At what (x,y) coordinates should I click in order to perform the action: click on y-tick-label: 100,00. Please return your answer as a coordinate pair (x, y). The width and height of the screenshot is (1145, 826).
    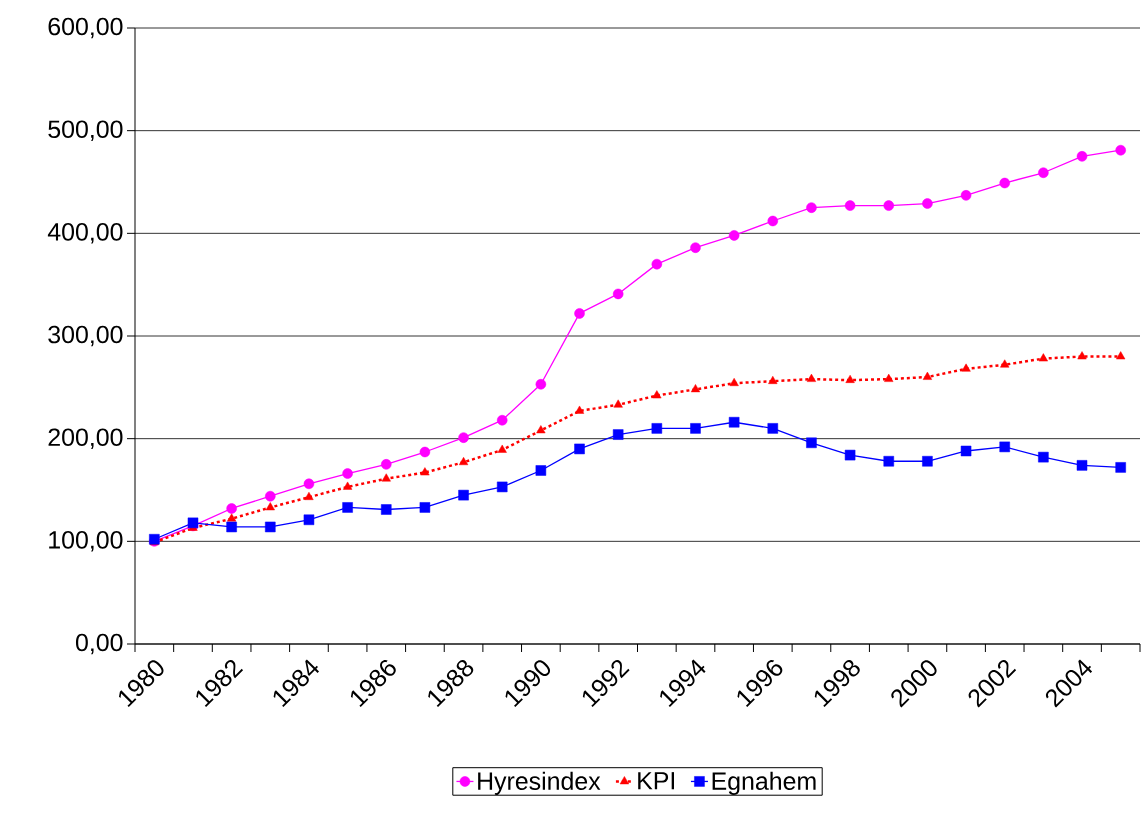
    Looking at the image, I should click on (86, 541).